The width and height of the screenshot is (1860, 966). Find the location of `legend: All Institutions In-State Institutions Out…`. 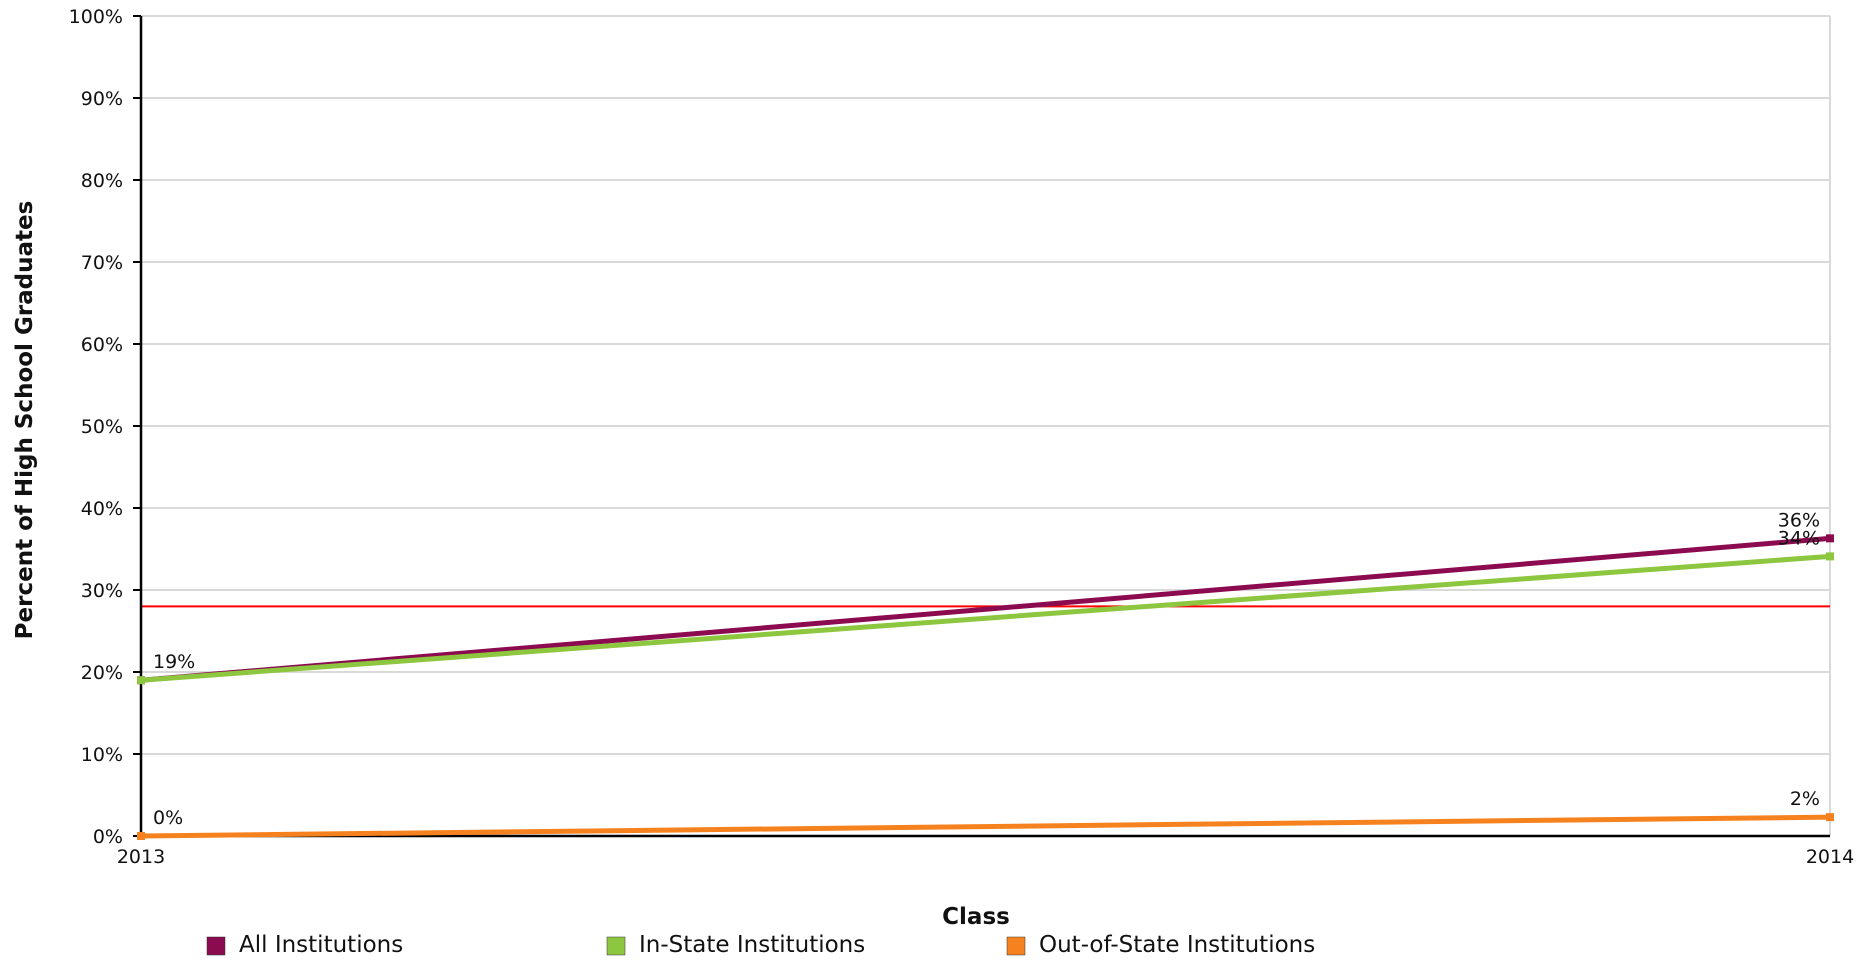

legend: All Institutions In-State Institutions Out… is located at coordinates (760, 945).